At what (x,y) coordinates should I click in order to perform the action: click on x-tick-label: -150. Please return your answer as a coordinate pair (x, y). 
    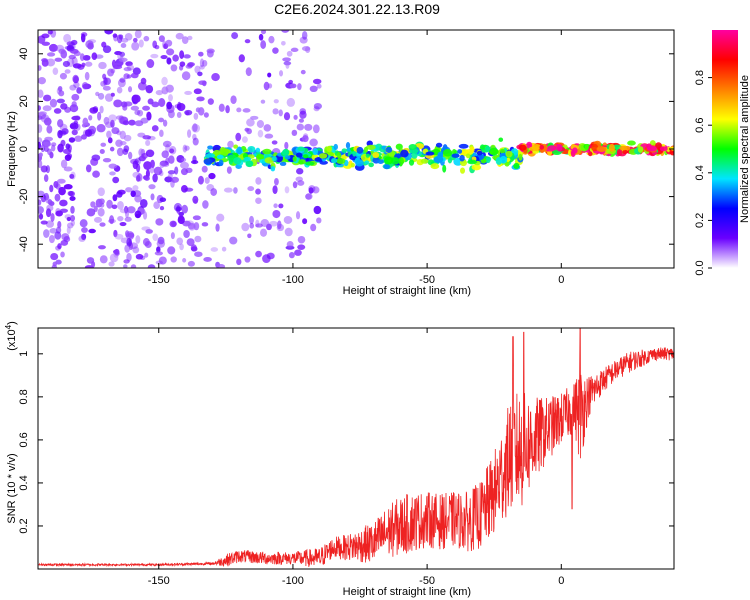
    Looking at the image, I should click on (159, 280).